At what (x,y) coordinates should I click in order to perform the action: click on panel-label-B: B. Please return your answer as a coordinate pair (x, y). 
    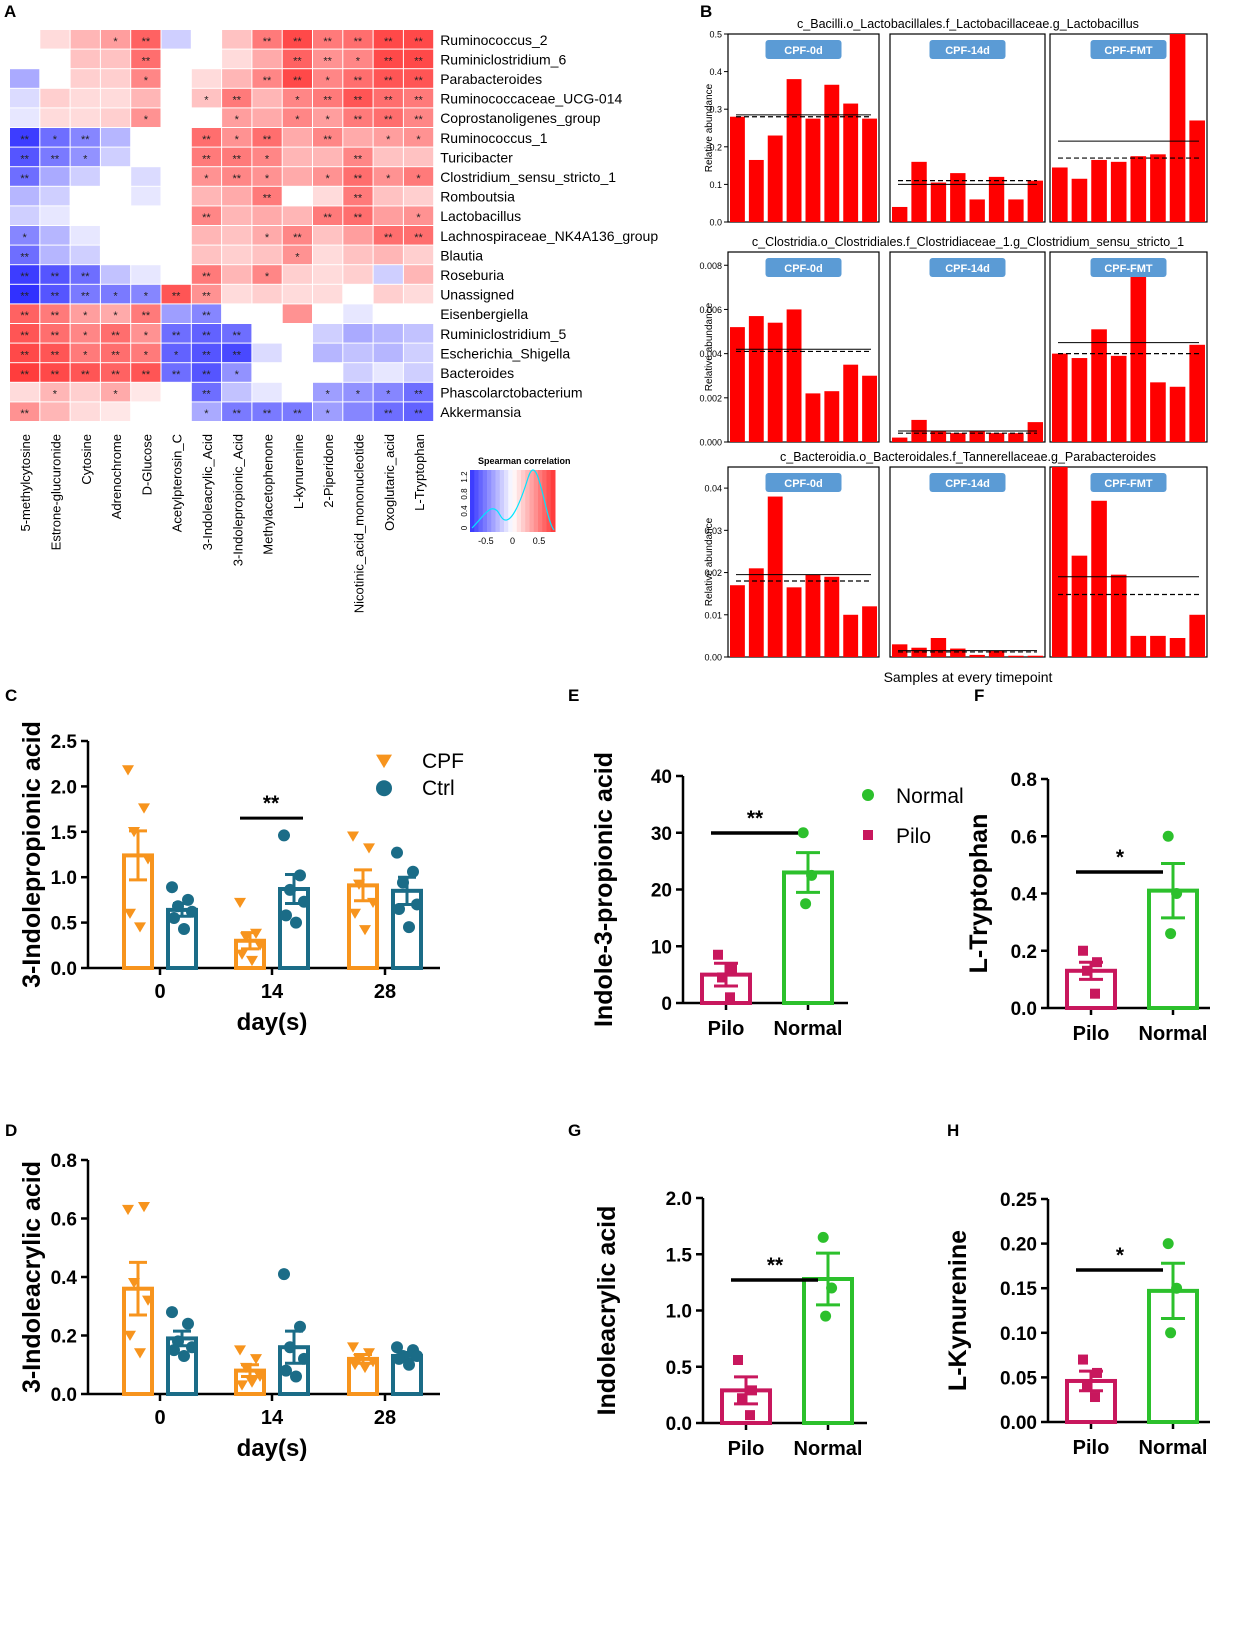
    Looking at the image, I should click on (706, 11).